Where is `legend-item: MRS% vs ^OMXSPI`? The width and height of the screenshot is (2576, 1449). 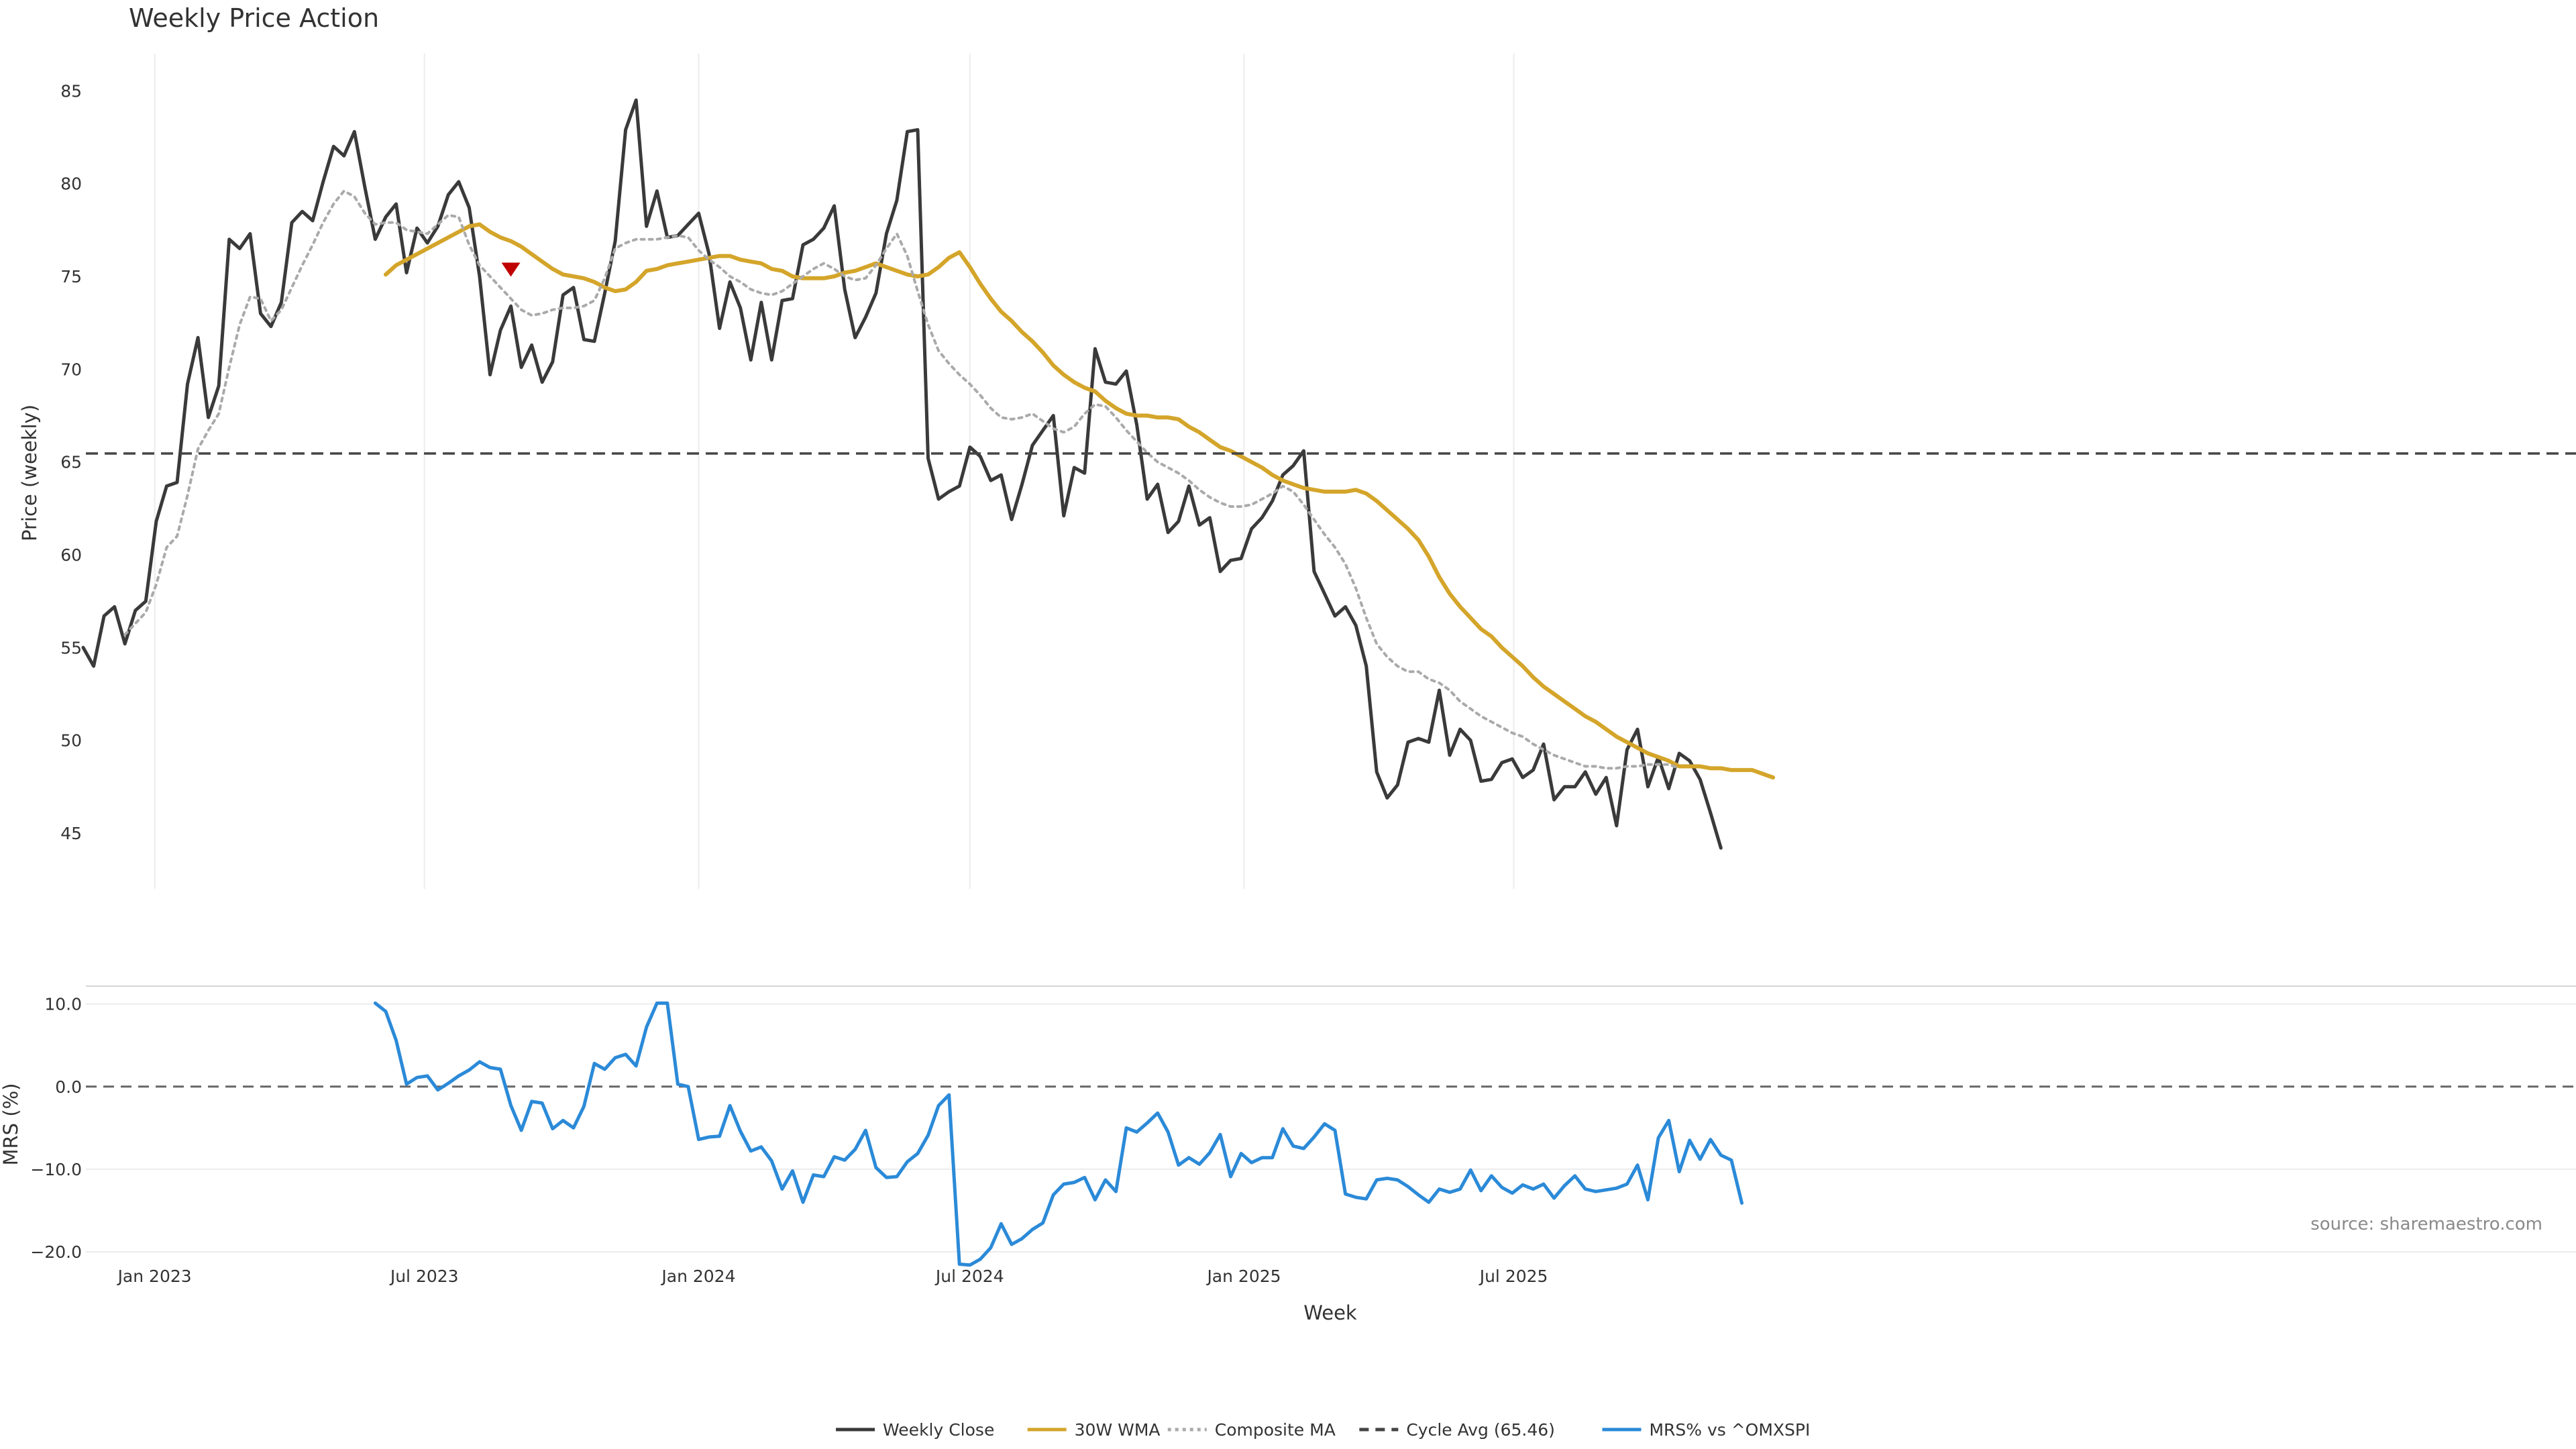
legend-item: MRS% vs ^OMXSPI is located at coordinates (1706, 1430).